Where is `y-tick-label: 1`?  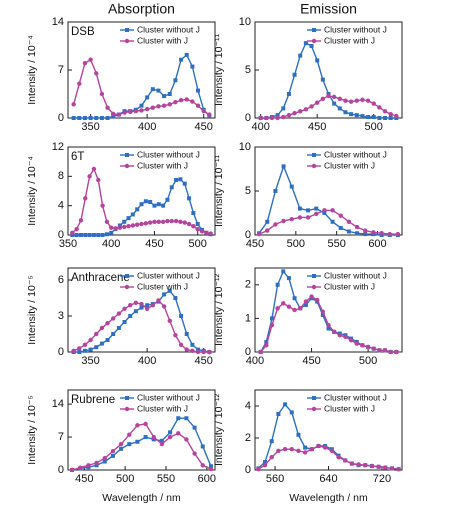
y-tick-label: 1 is located at coordinates (248, 318).